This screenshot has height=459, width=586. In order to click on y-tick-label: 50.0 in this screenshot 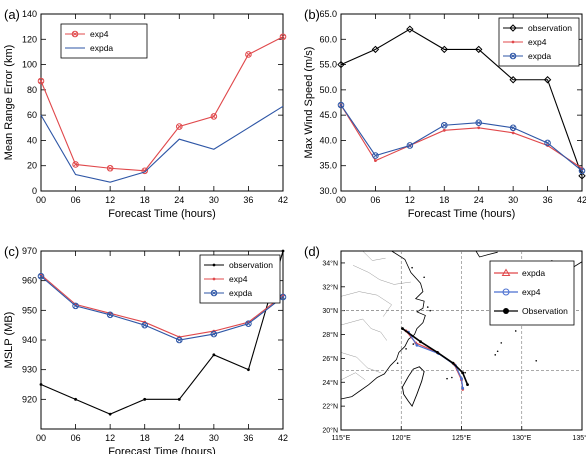, I will do `click(328, 90)`.